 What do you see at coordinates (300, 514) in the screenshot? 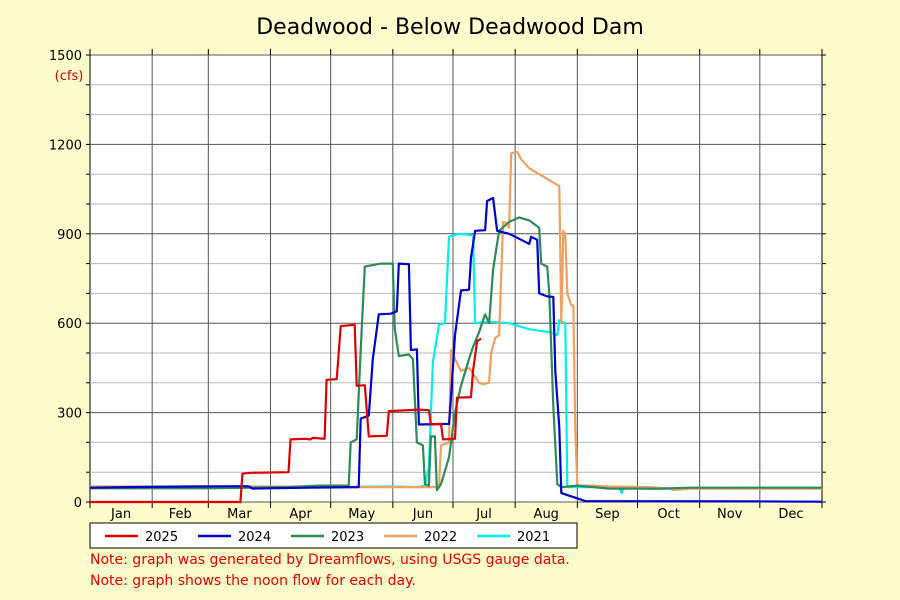
I see `x-tick-label: Apr` at bounding box center [300, 514].